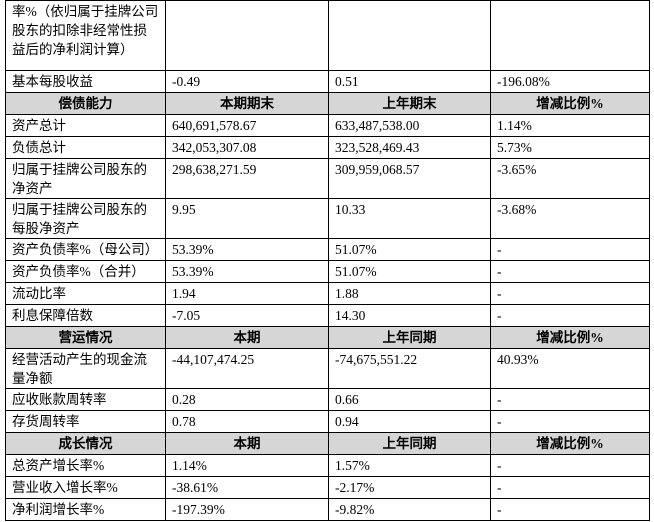 The image size is (654, 522). I want to click on table-cell: 经营活动产生的现金流量净额, so click(85, 368).